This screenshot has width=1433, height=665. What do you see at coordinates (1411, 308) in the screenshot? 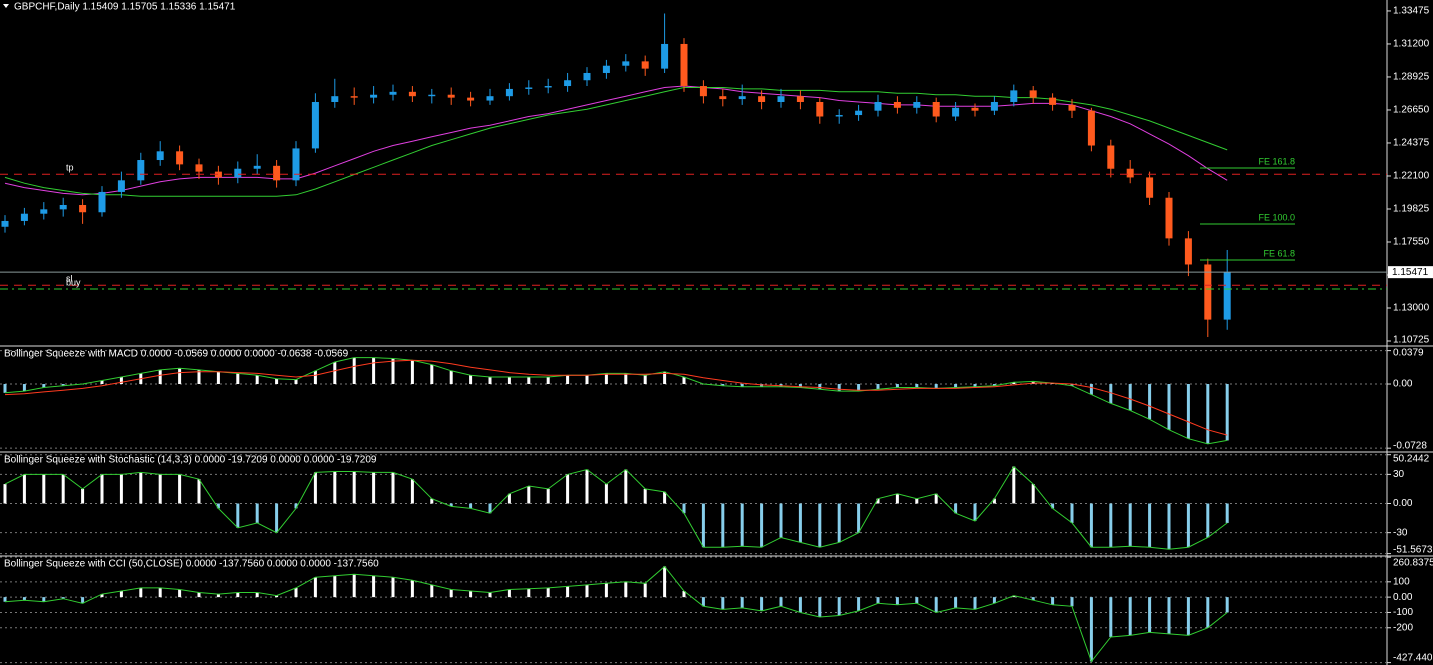
I see `y-tick-label: 1.13000` at bounding box center [1411, 308].